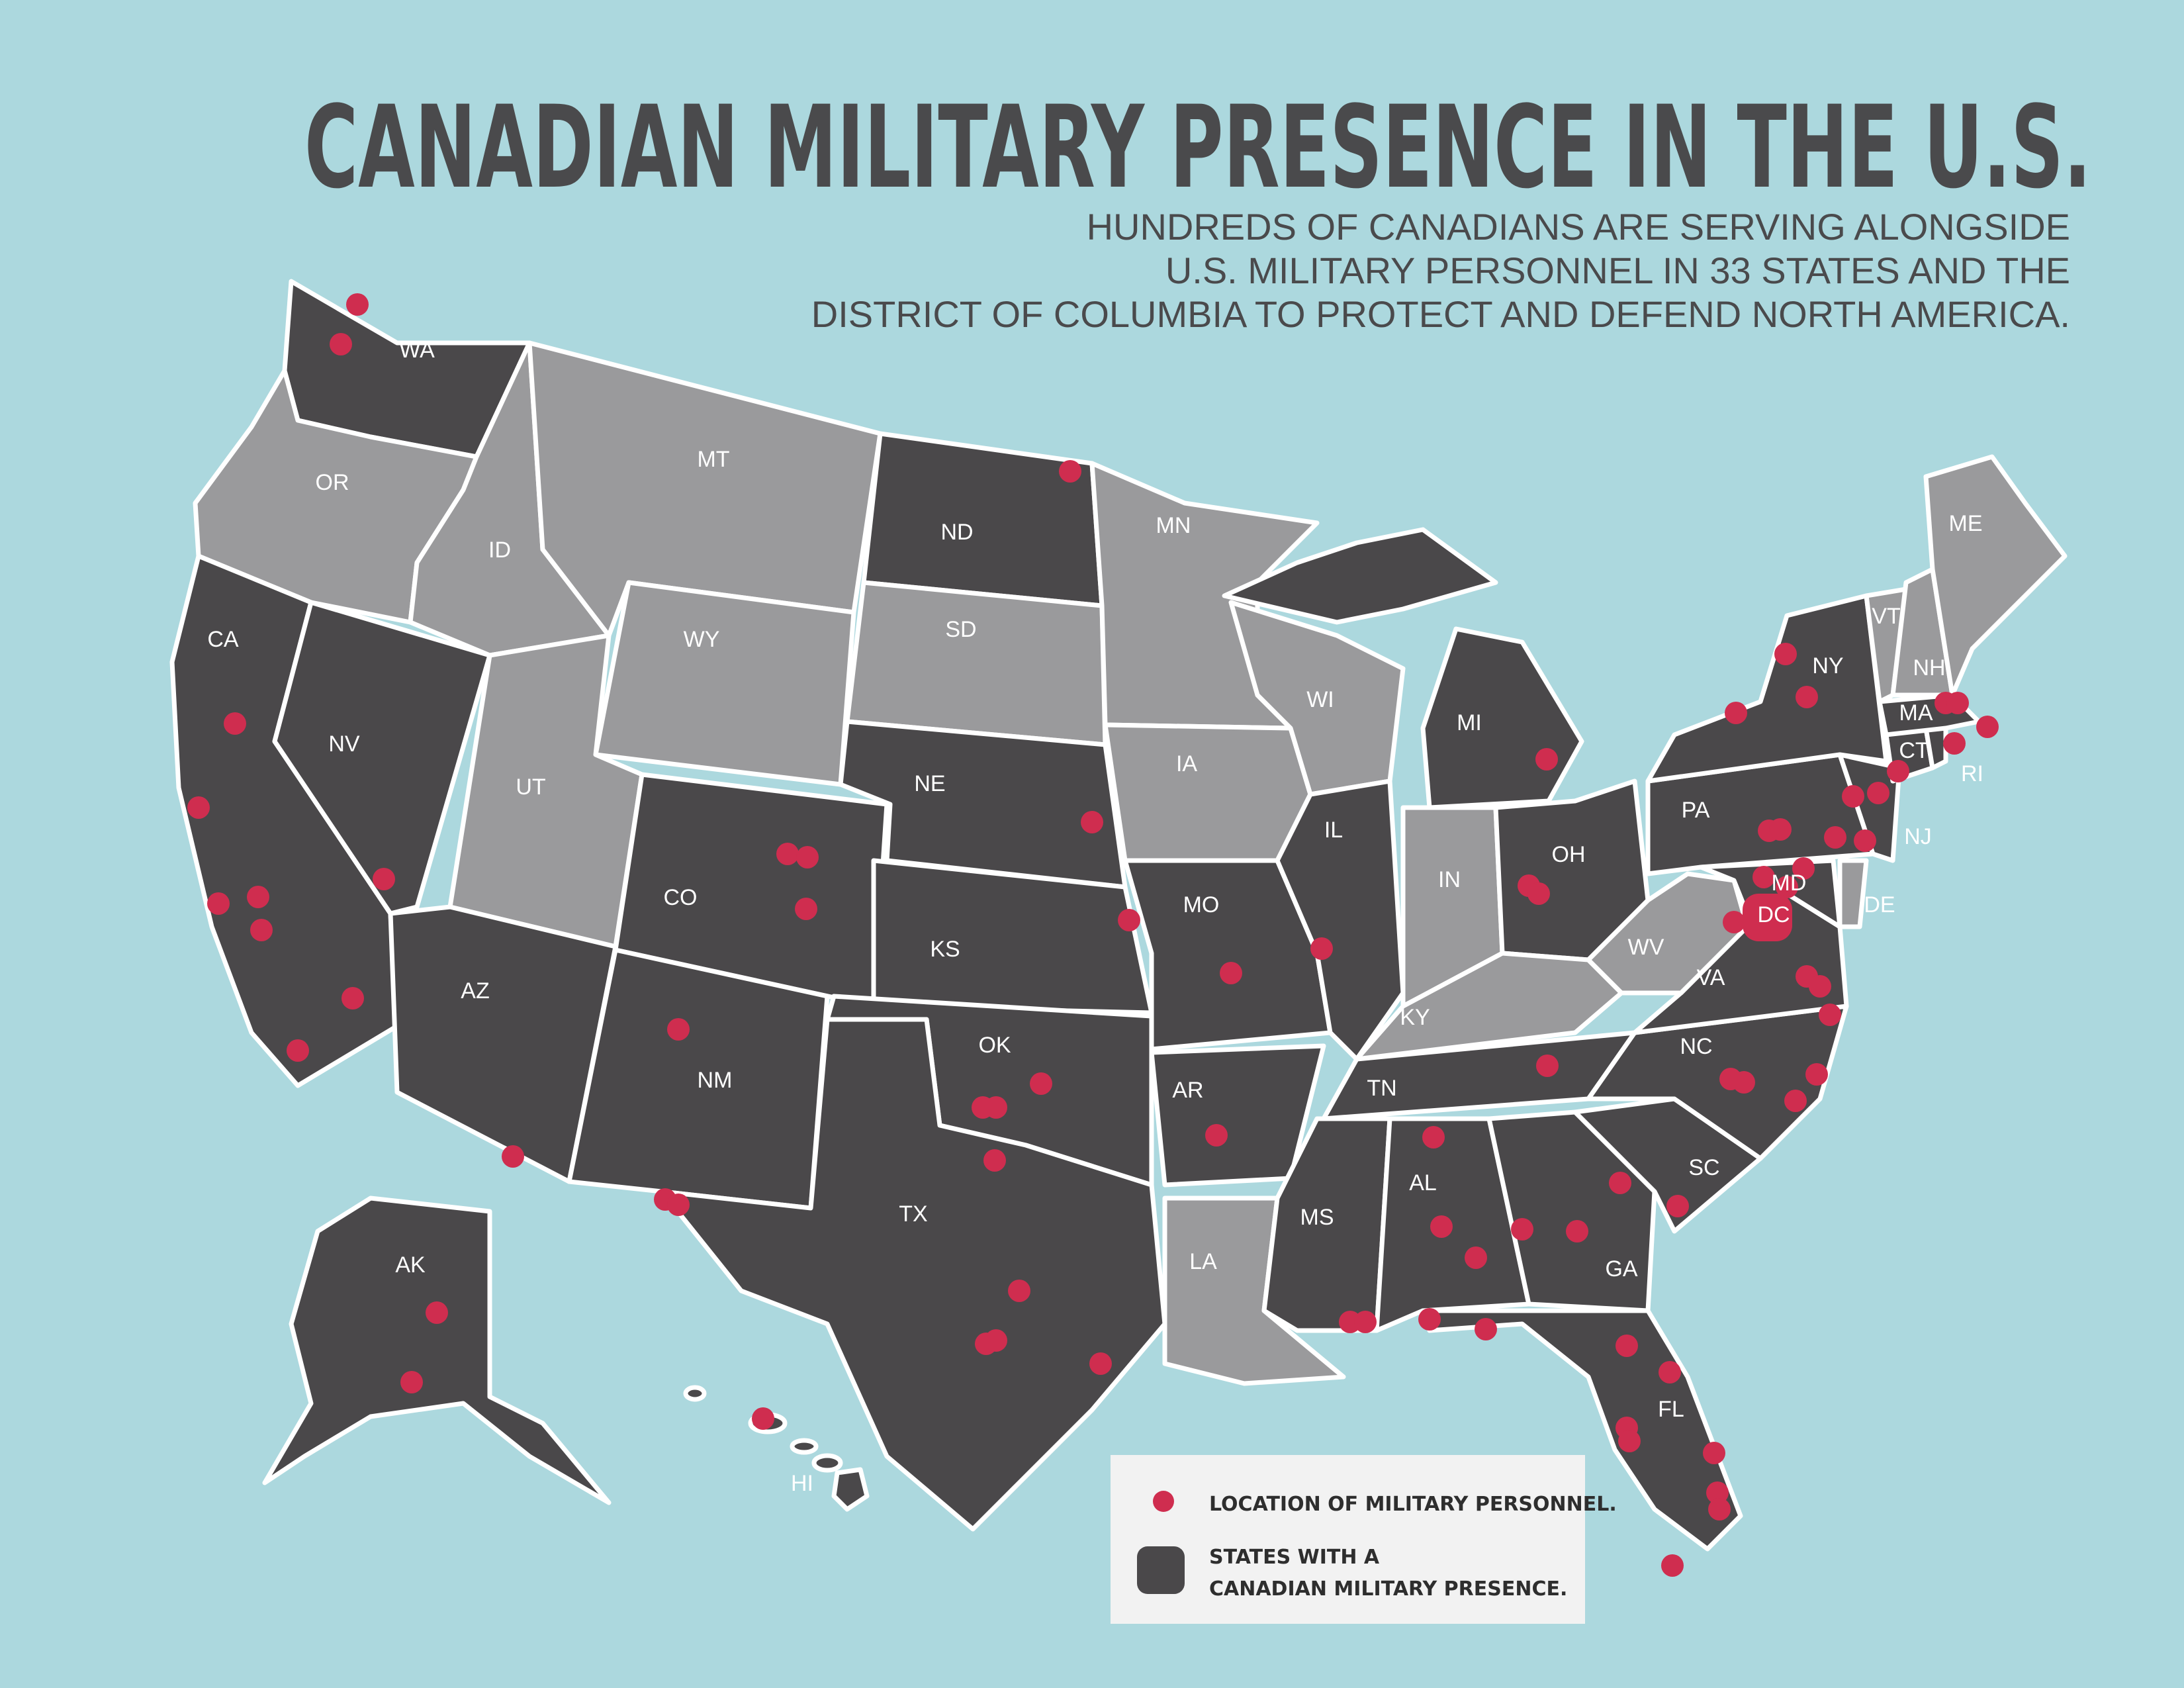  I want to click on legend-state-label-2: CANADIAN MILITARY PRESENCE., so click(1388, 1589).